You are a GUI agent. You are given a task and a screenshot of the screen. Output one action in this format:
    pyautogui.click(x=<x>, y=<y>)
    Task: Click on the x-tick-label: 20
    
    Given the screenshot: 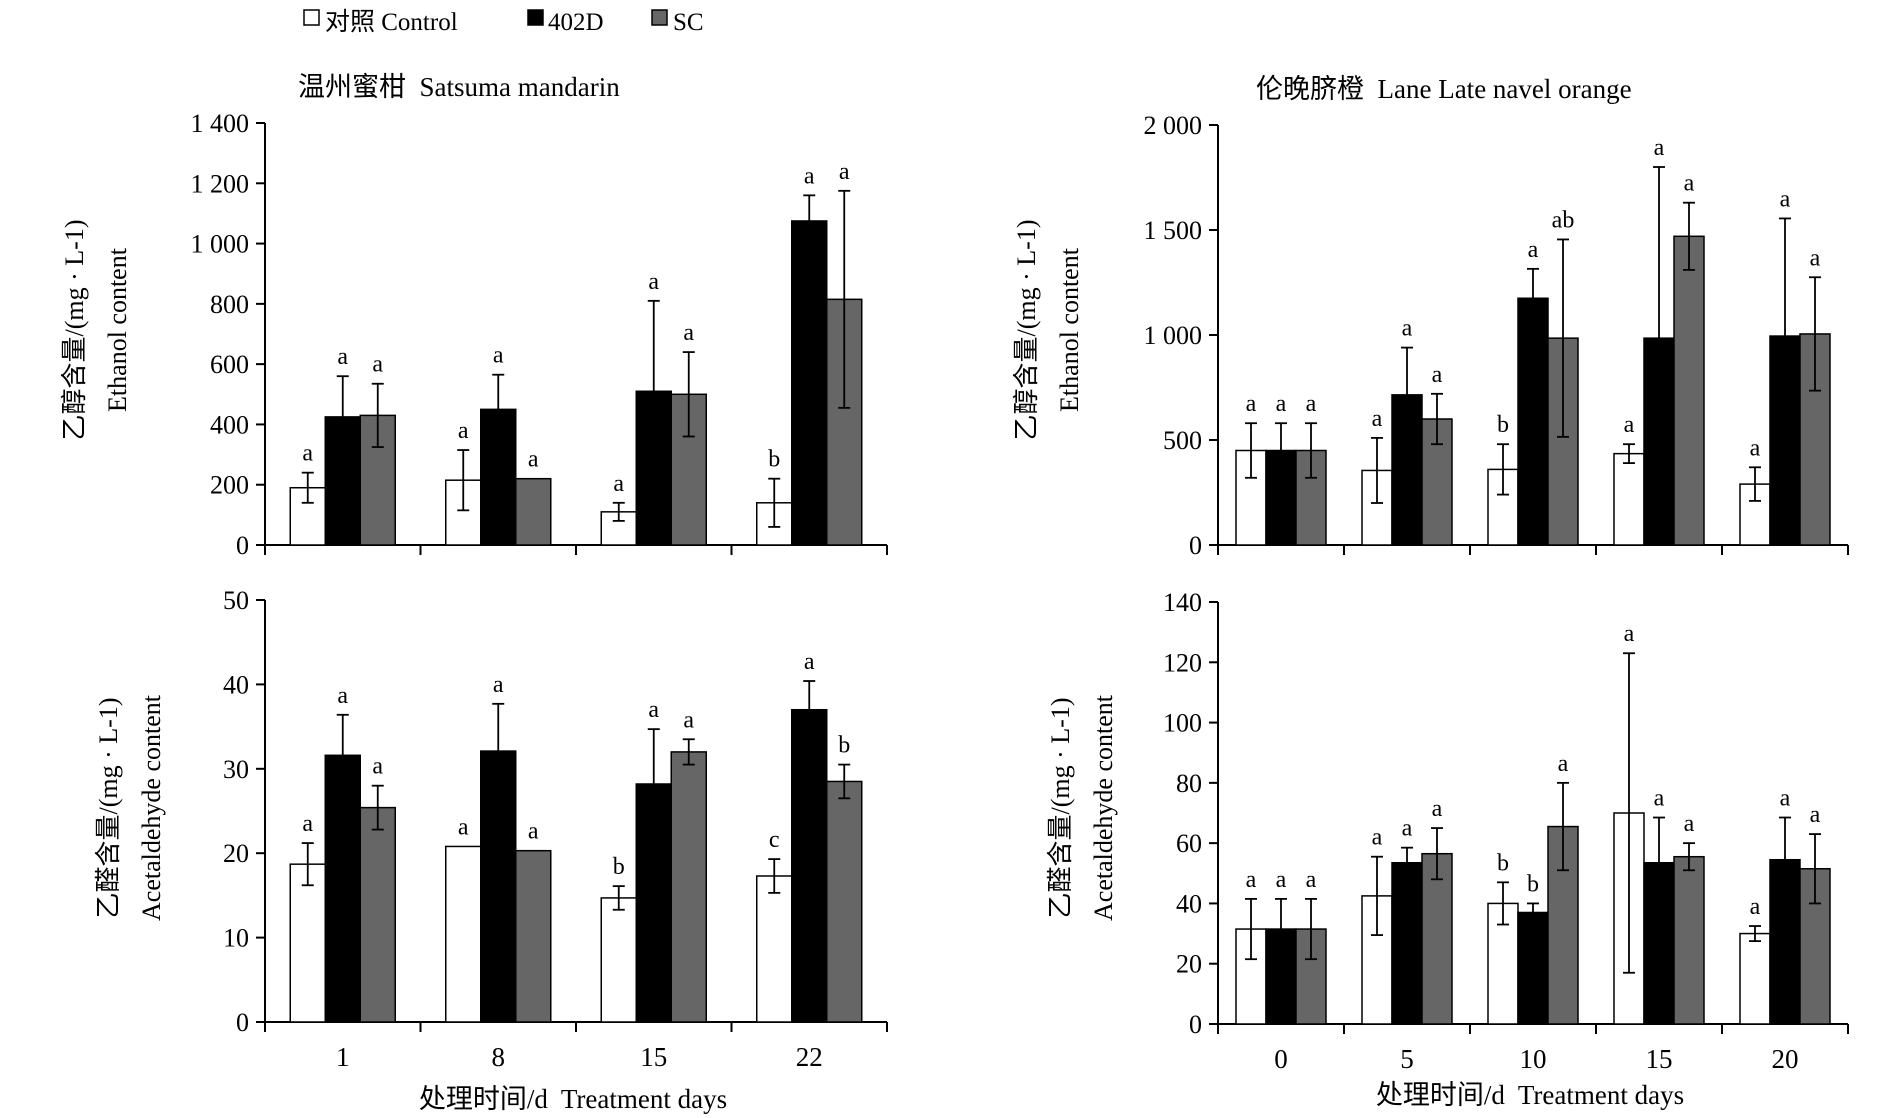 What is the action you would take?
    pyautogui.click(x=1785, y=1059)
    